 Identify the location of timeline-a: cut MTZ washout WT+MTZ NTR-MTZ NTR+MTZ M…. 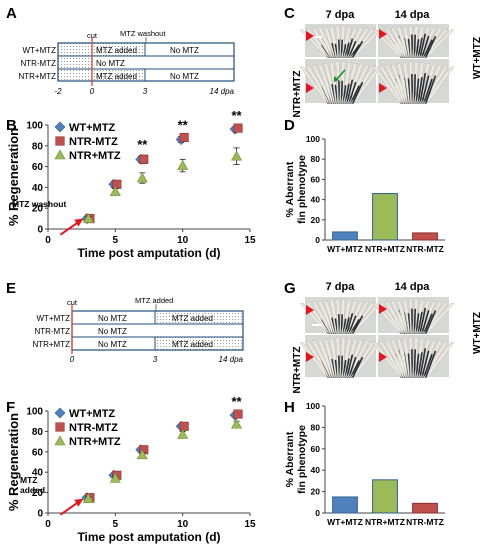
(126, 62).